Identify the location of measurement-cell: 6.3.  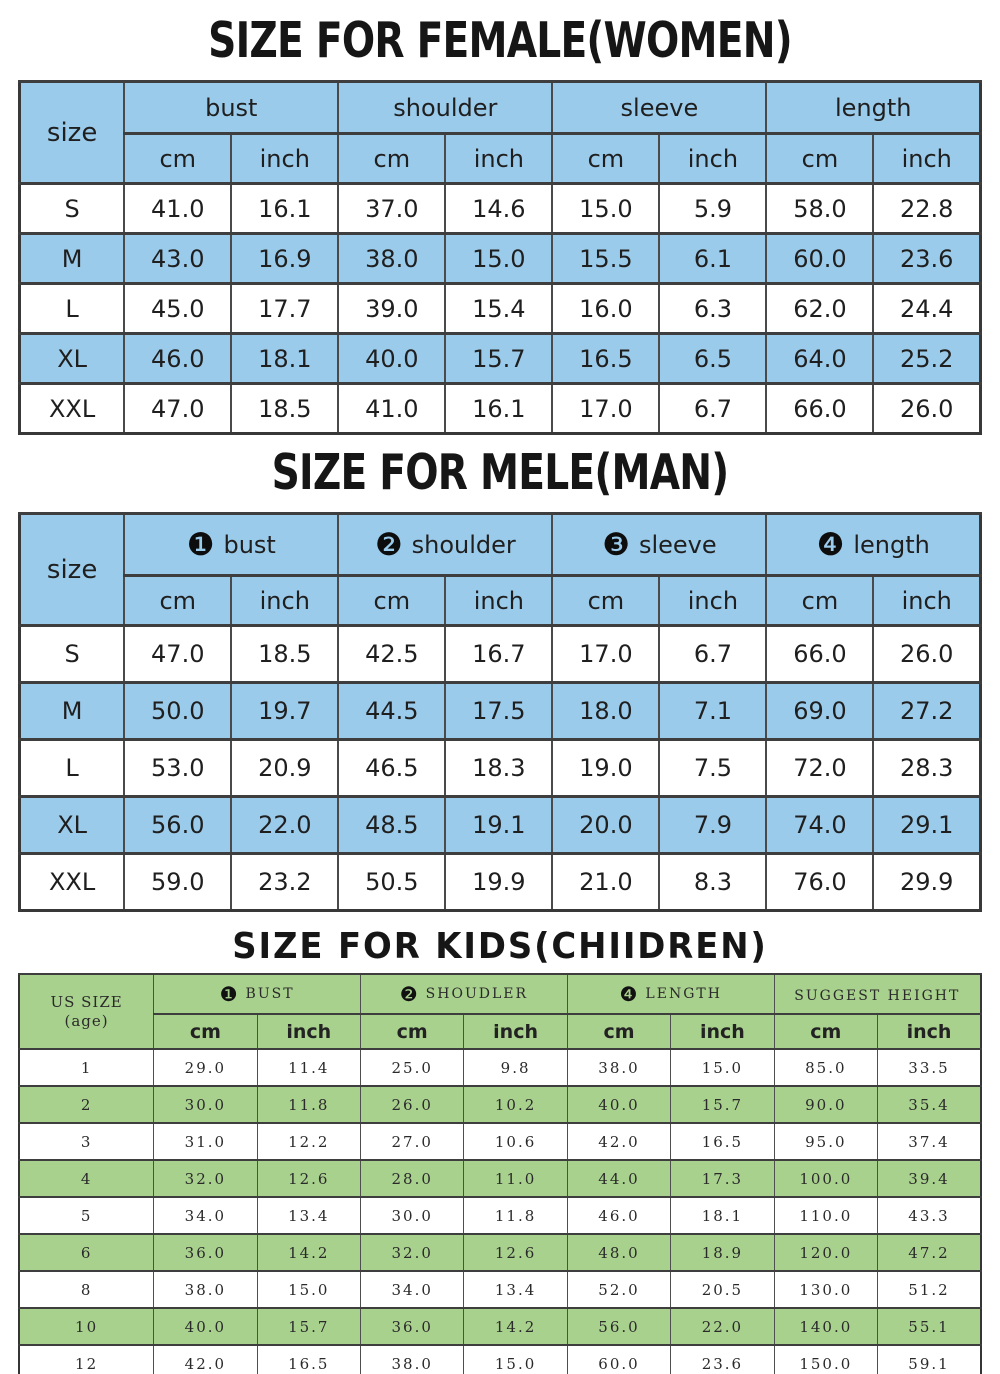
(712, 308).